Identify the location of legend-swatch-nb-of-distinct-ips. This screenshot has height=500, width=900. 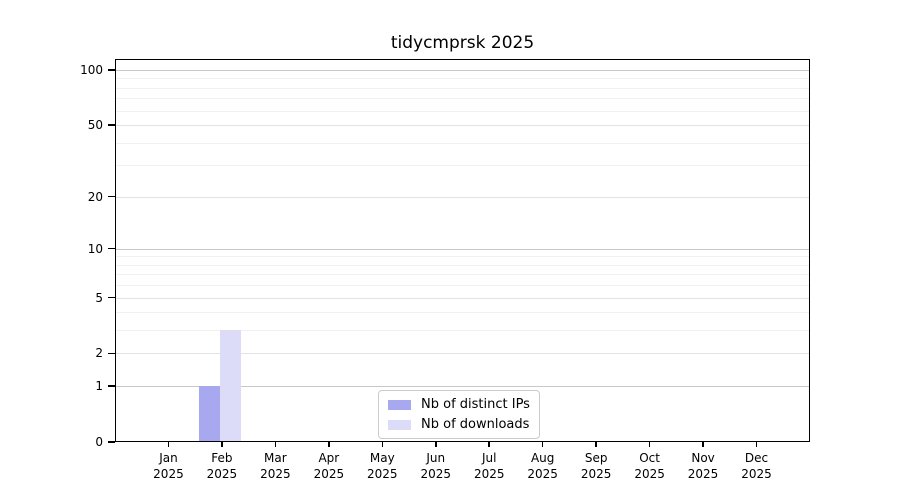
(399, 404).